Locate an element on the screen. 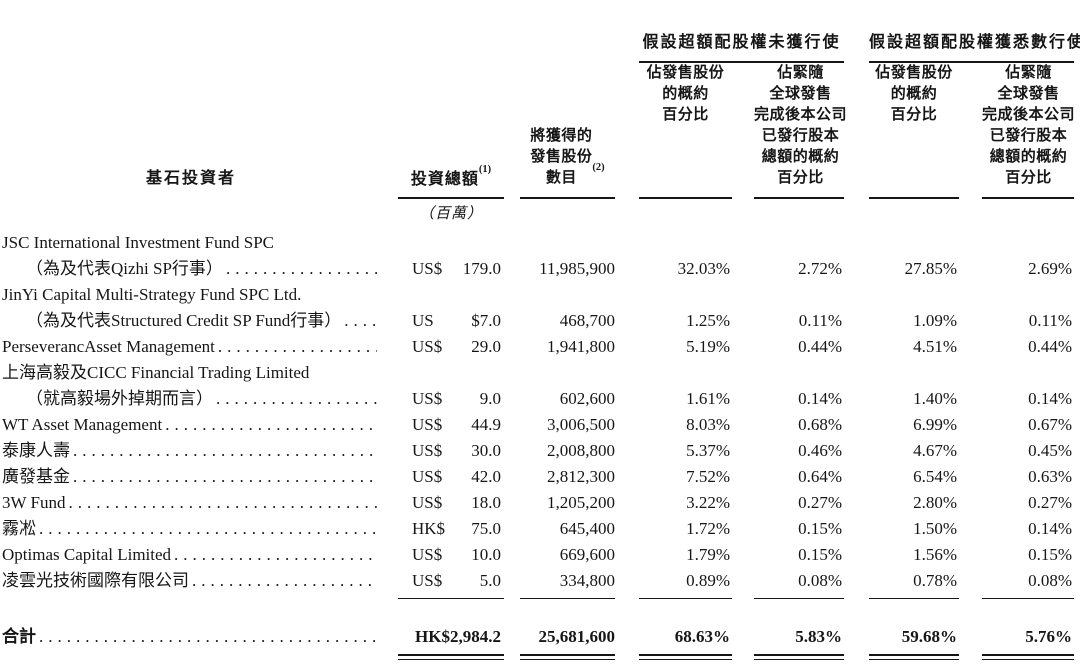 The width and height of the screenshot is (1080, 671). shares-cell: 669,600 is located at coordinates (587, 554).